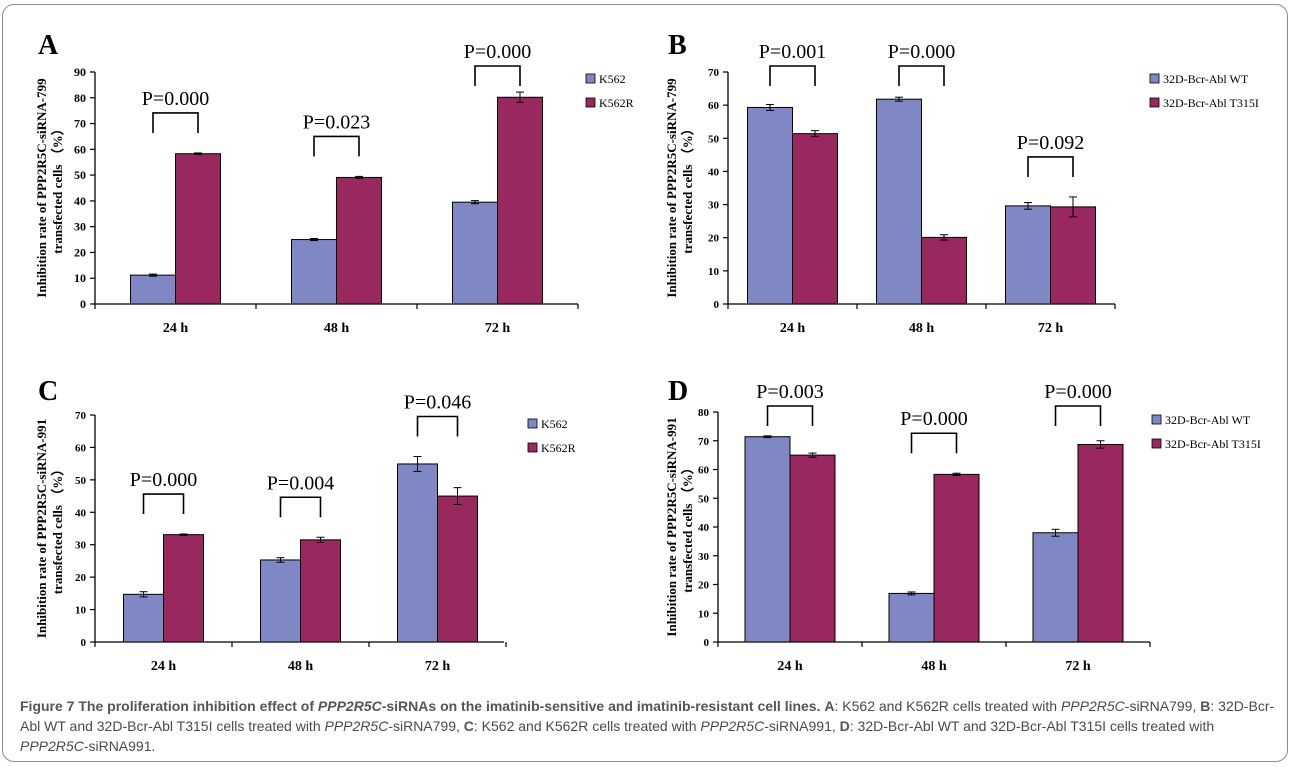 The height and width of the screenshot is (767, 1293). I want to click on caption-a-gene: PPP2R5C, so click(1092, 706).